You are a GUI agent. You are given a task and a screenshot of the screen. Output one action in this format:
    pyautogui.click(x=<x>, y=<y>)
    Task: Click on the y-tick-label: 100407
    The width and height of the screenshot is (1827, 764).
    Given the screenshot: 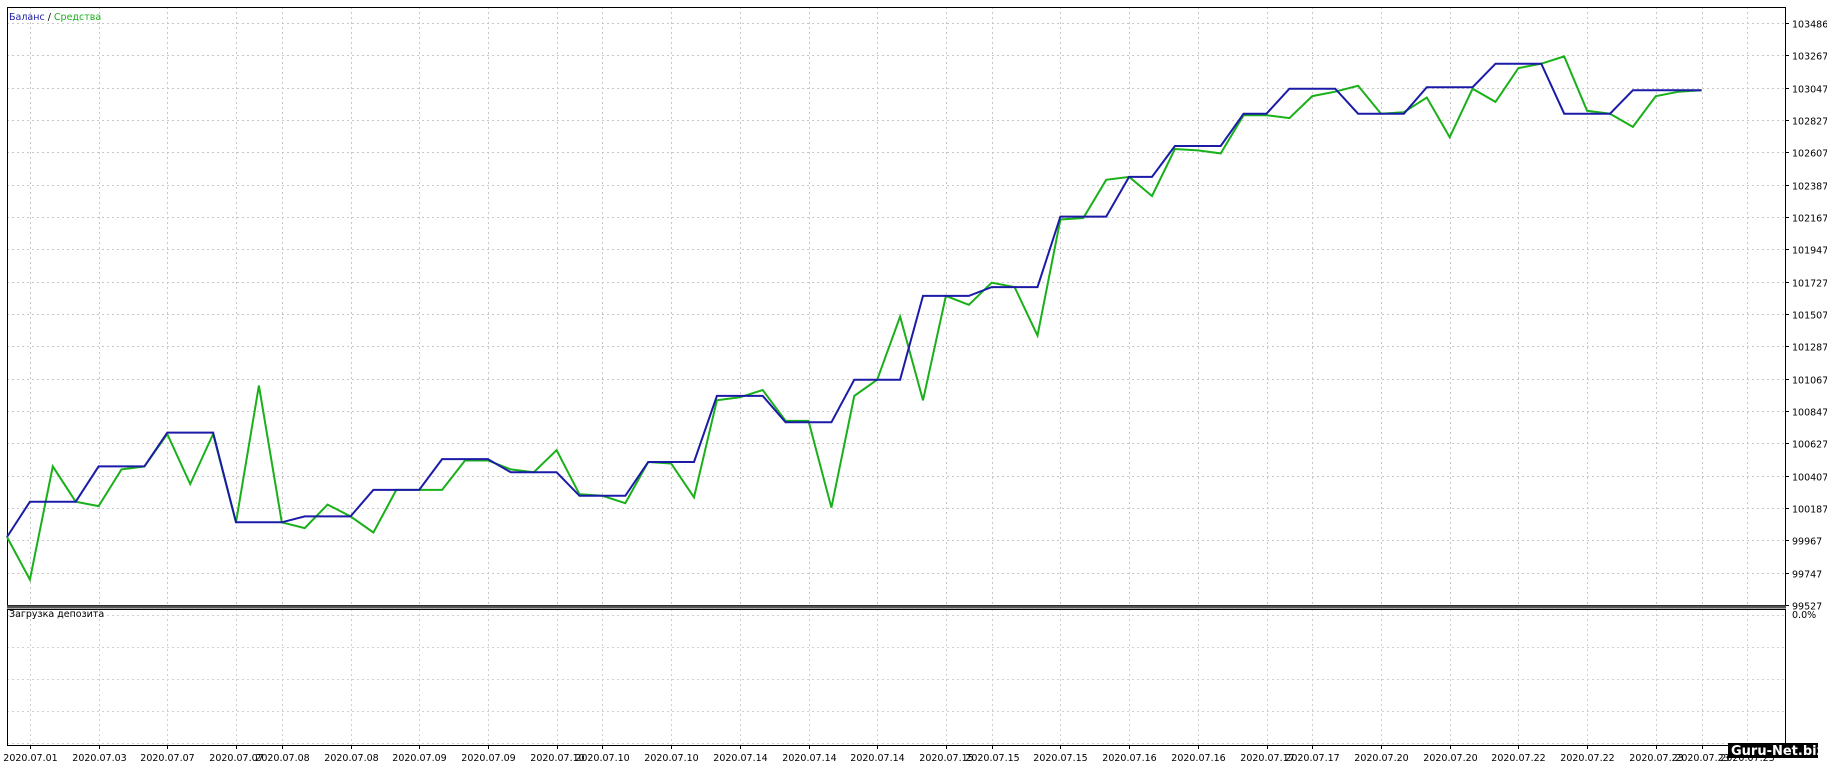 What is the action you would take?
    pyautogui.click(x=1809, y=478)
    